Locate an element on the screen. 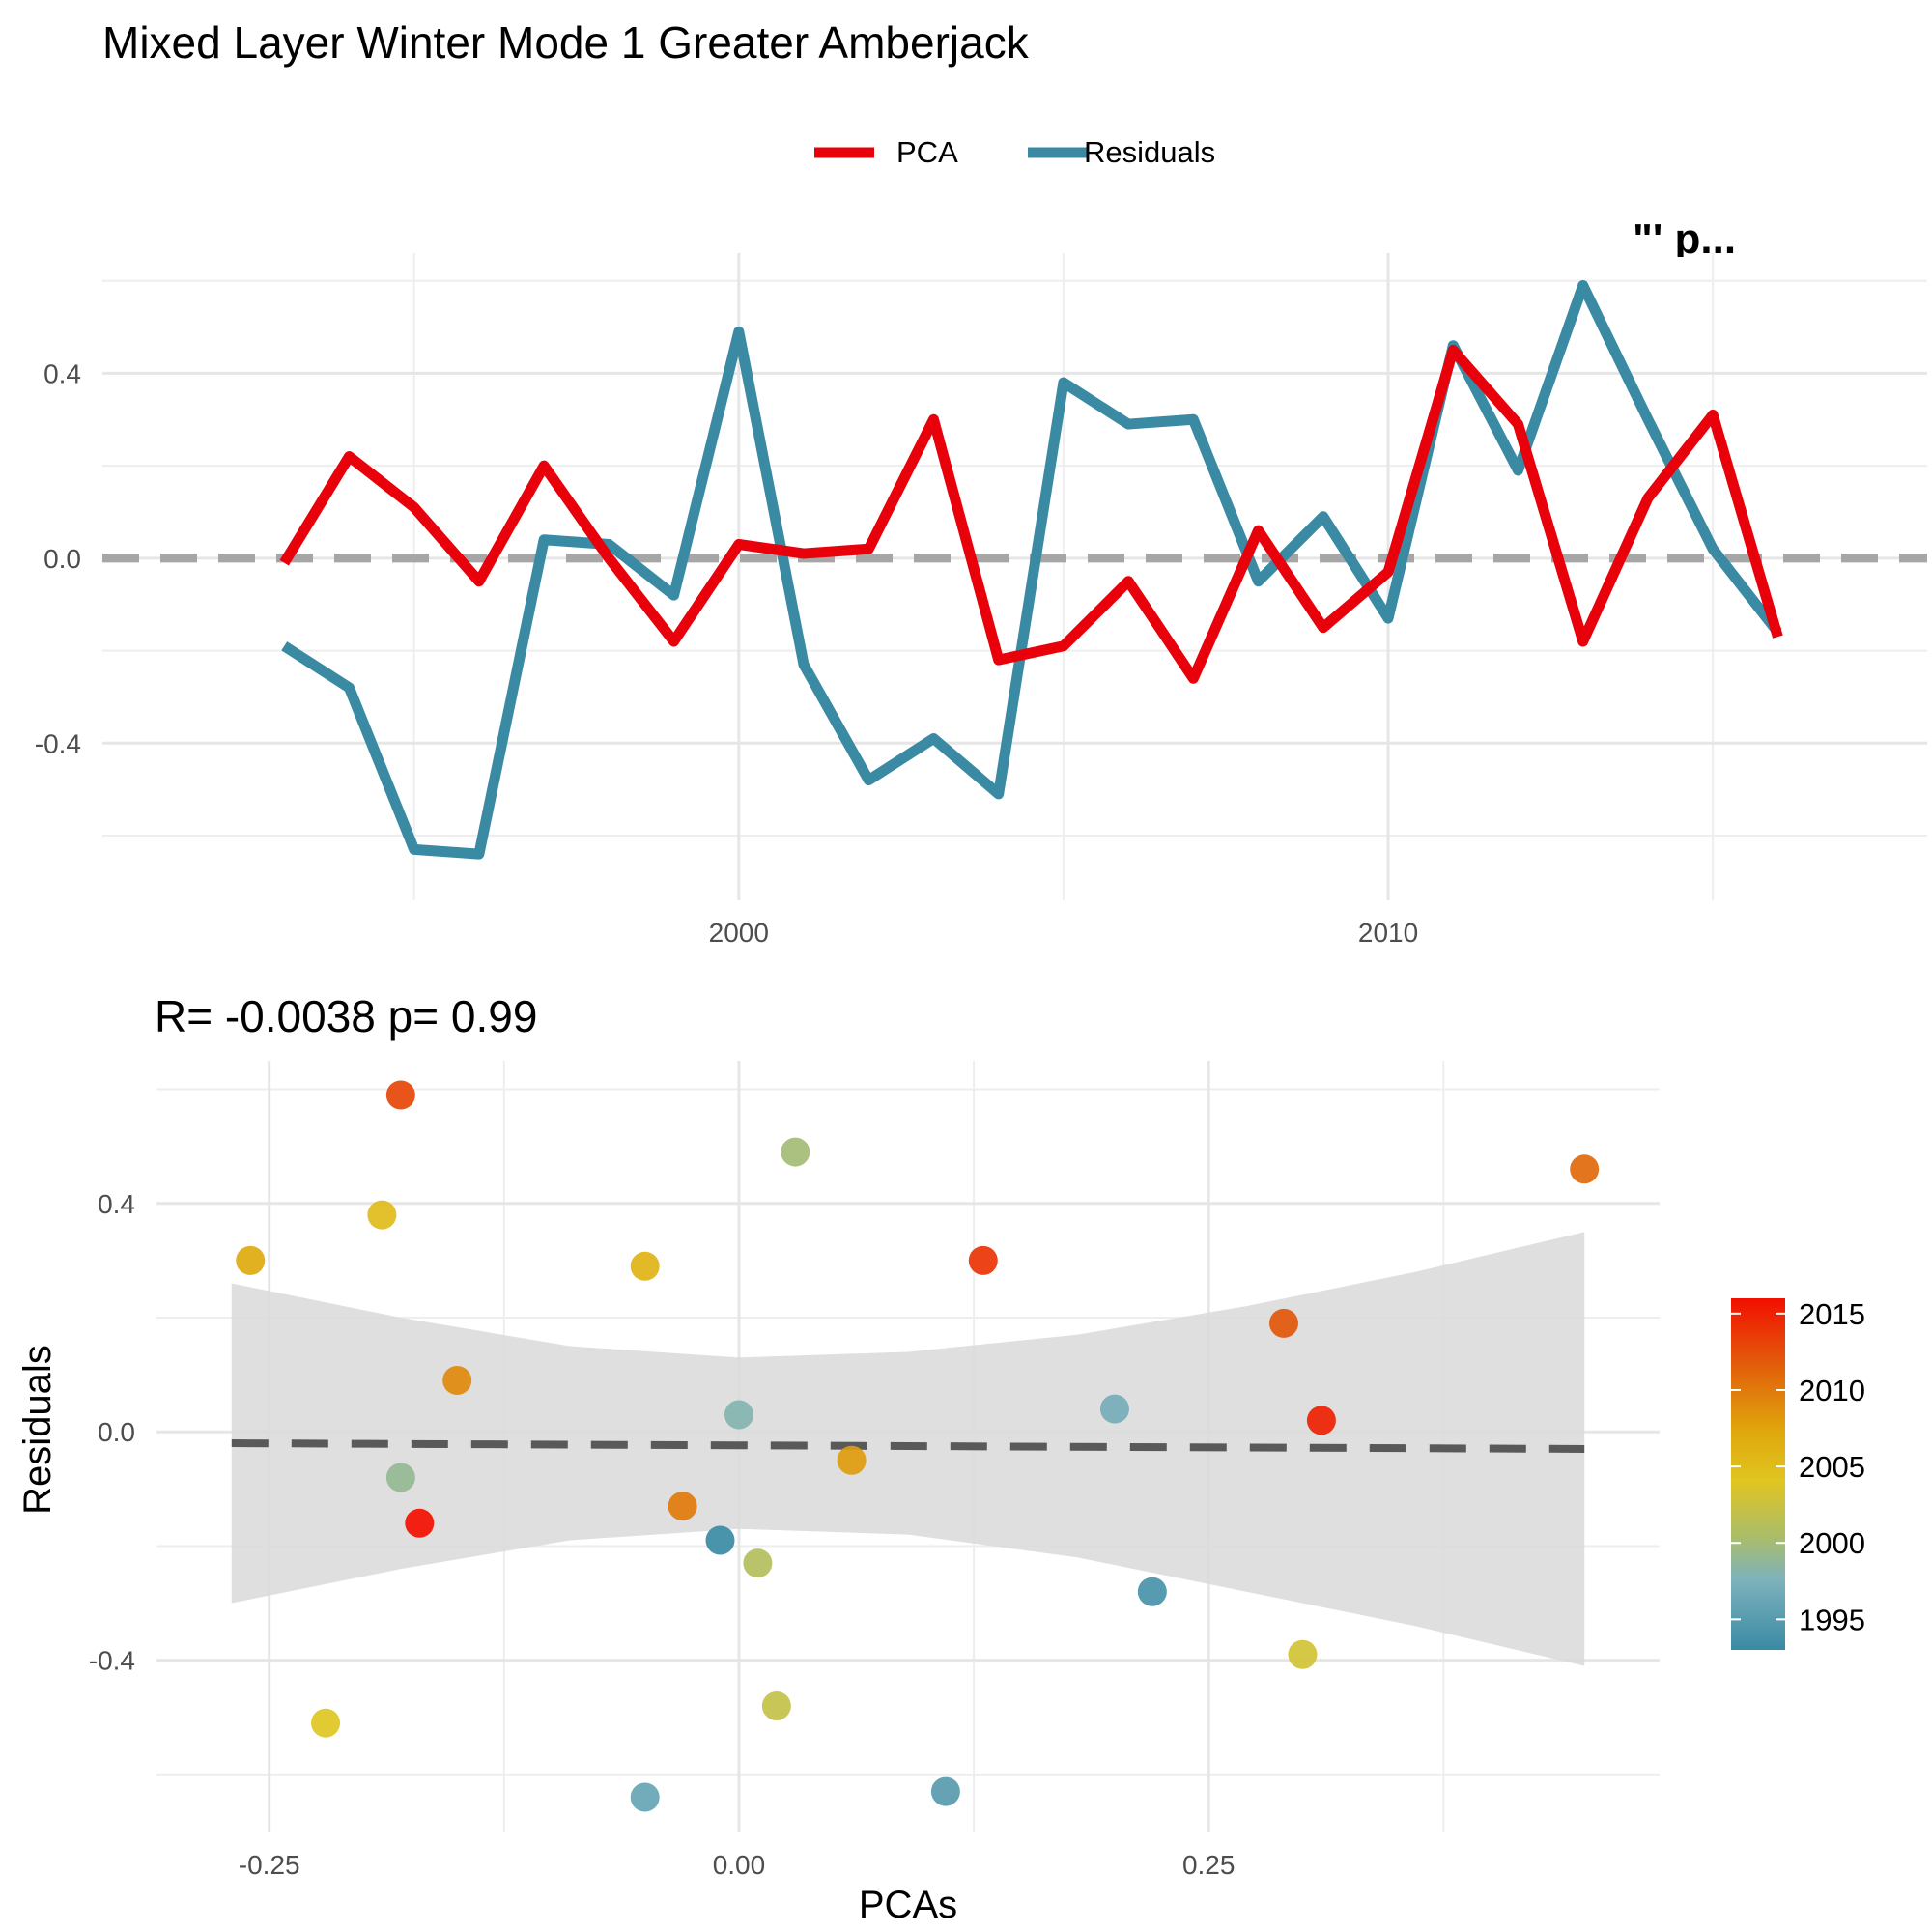  x-tick-label: -0.25 is located at coordinates (269, 1865).